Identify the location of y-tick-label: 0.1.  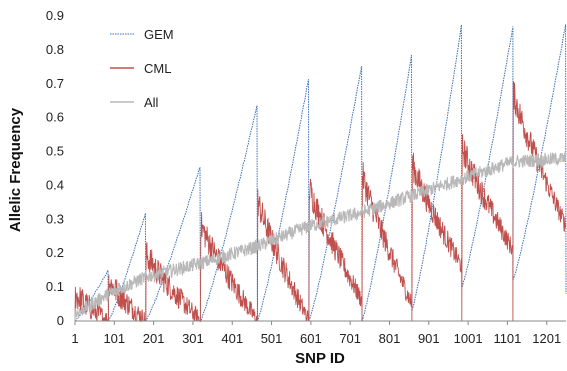
(55, 286).